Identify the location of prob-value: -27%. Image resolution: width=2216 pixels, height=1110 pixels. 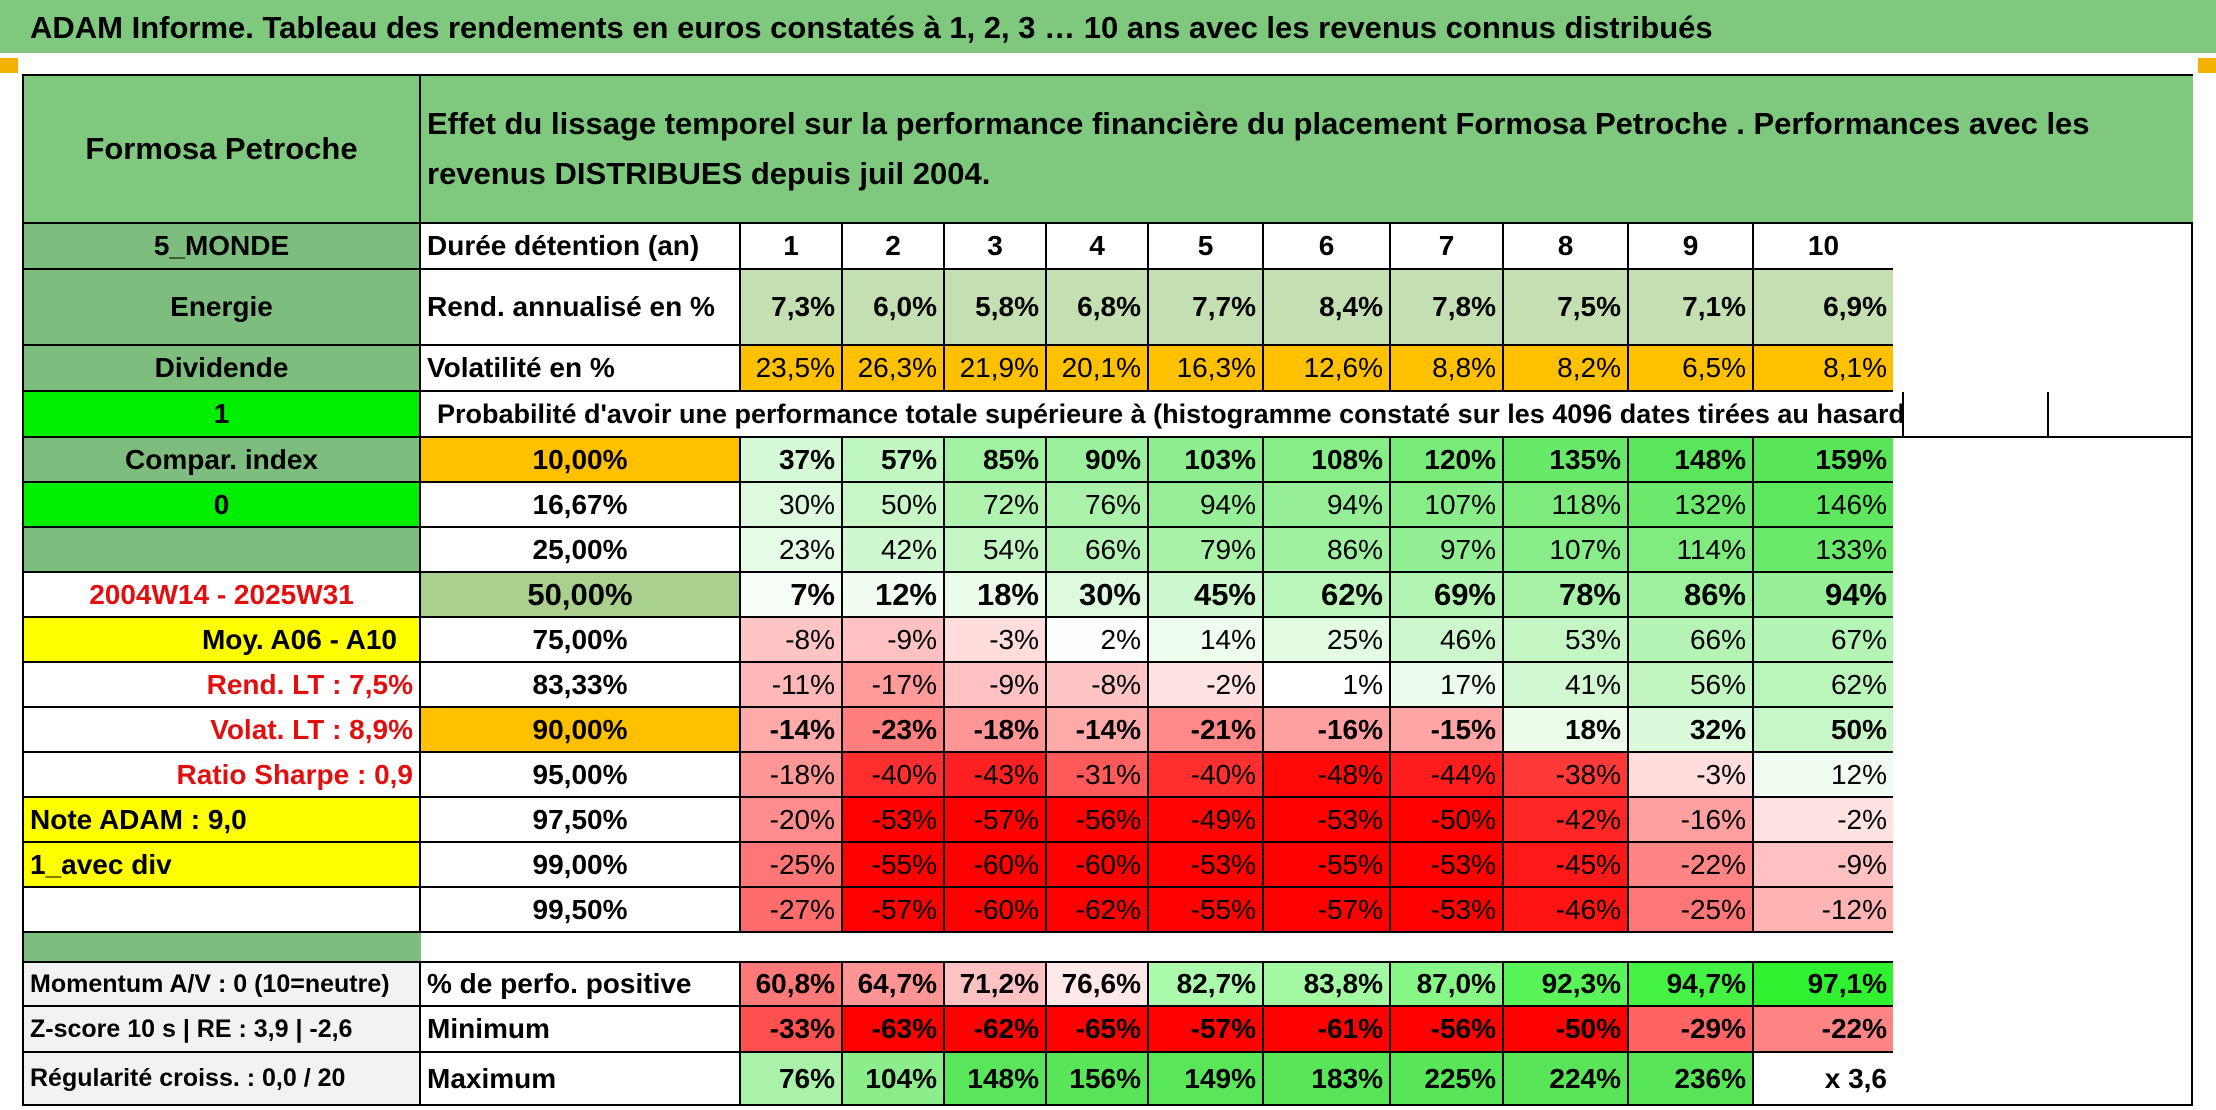
(792, 910).